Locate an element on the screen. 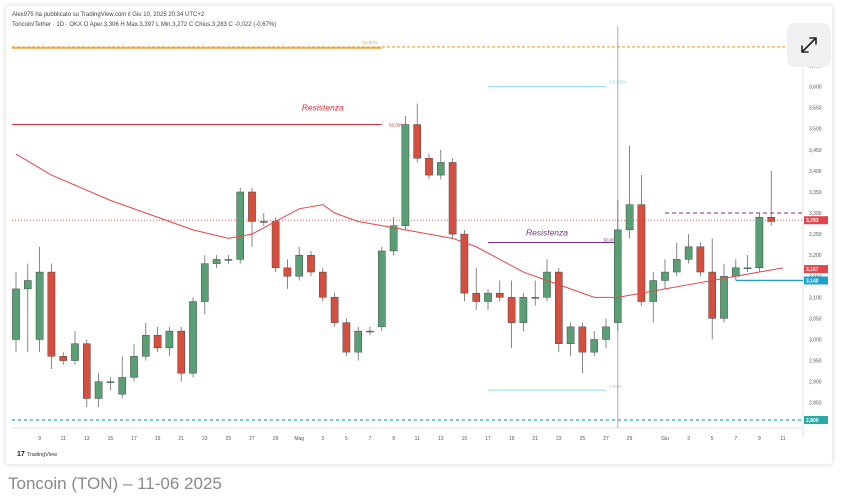 Image resolution: width=843 pixels, height=497 pixels. y-tick-label: 3,100 is located at coordinates (815, 298).